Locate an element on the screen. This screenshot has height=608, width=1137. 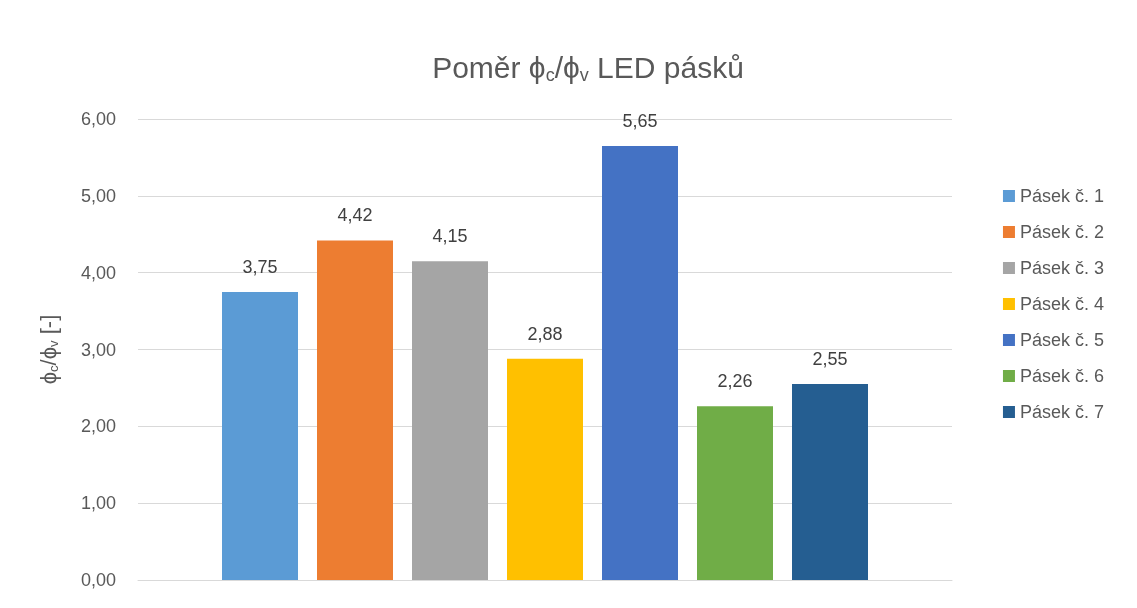
legend-label: Pásek č. 1 is located at coordinates (1062, 196).